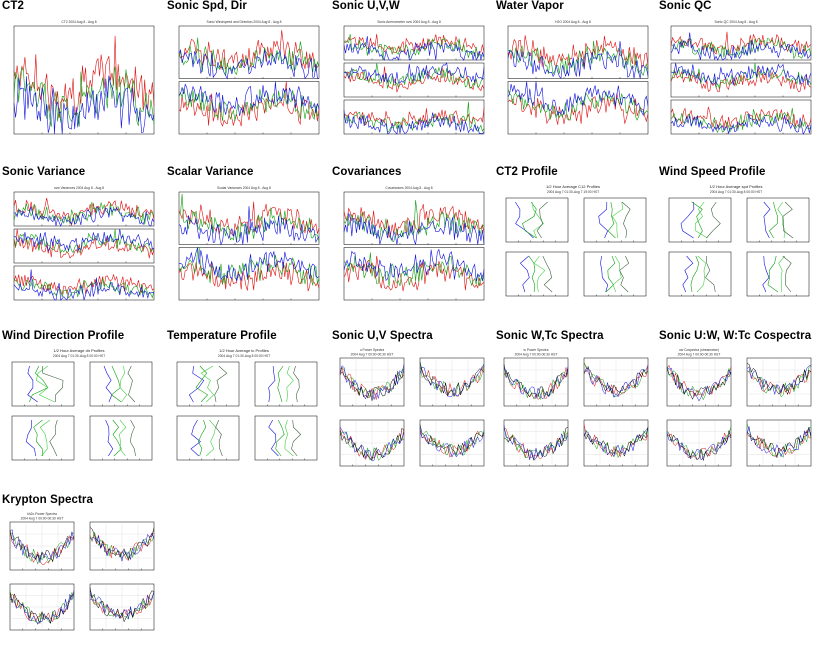  Describe the element at coordinates (699, 350) in the screenshot. I see `plot-caption: uw Cospectra (streamwise)` at that location.